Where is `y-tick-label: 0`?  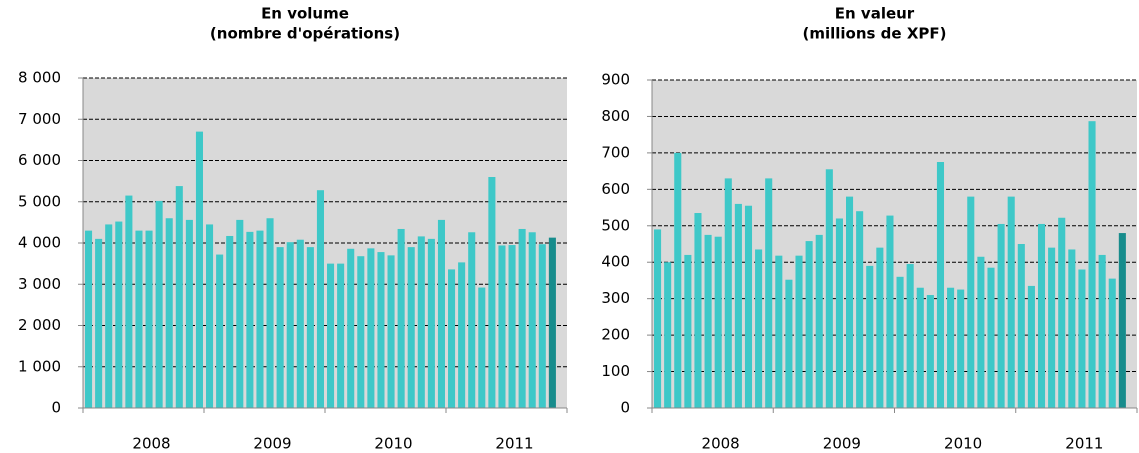
y-tick-label: 0 is located at coordinates (56, 408).